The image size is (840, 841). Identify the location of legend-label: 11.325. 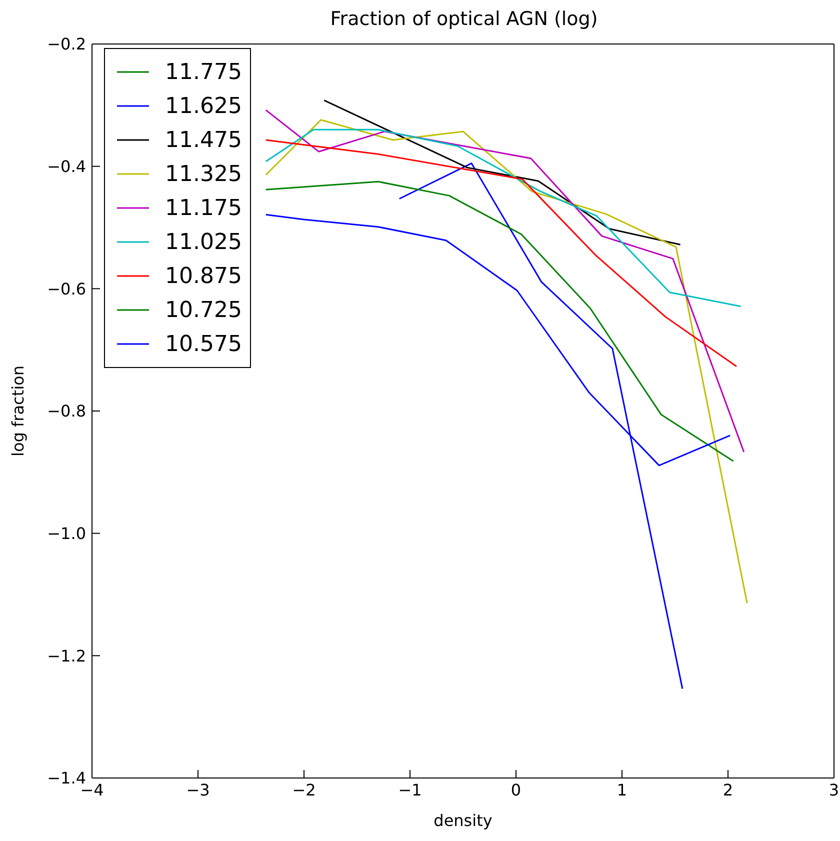
(203, 174).